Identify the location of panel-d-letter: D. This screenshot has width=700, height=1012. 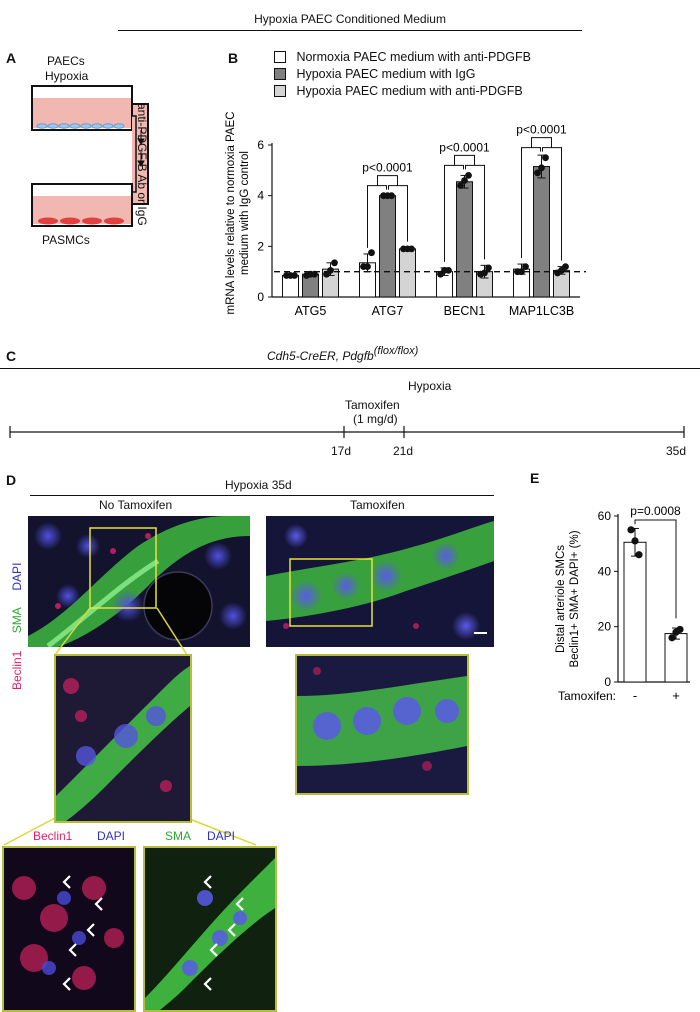
(11, 480).